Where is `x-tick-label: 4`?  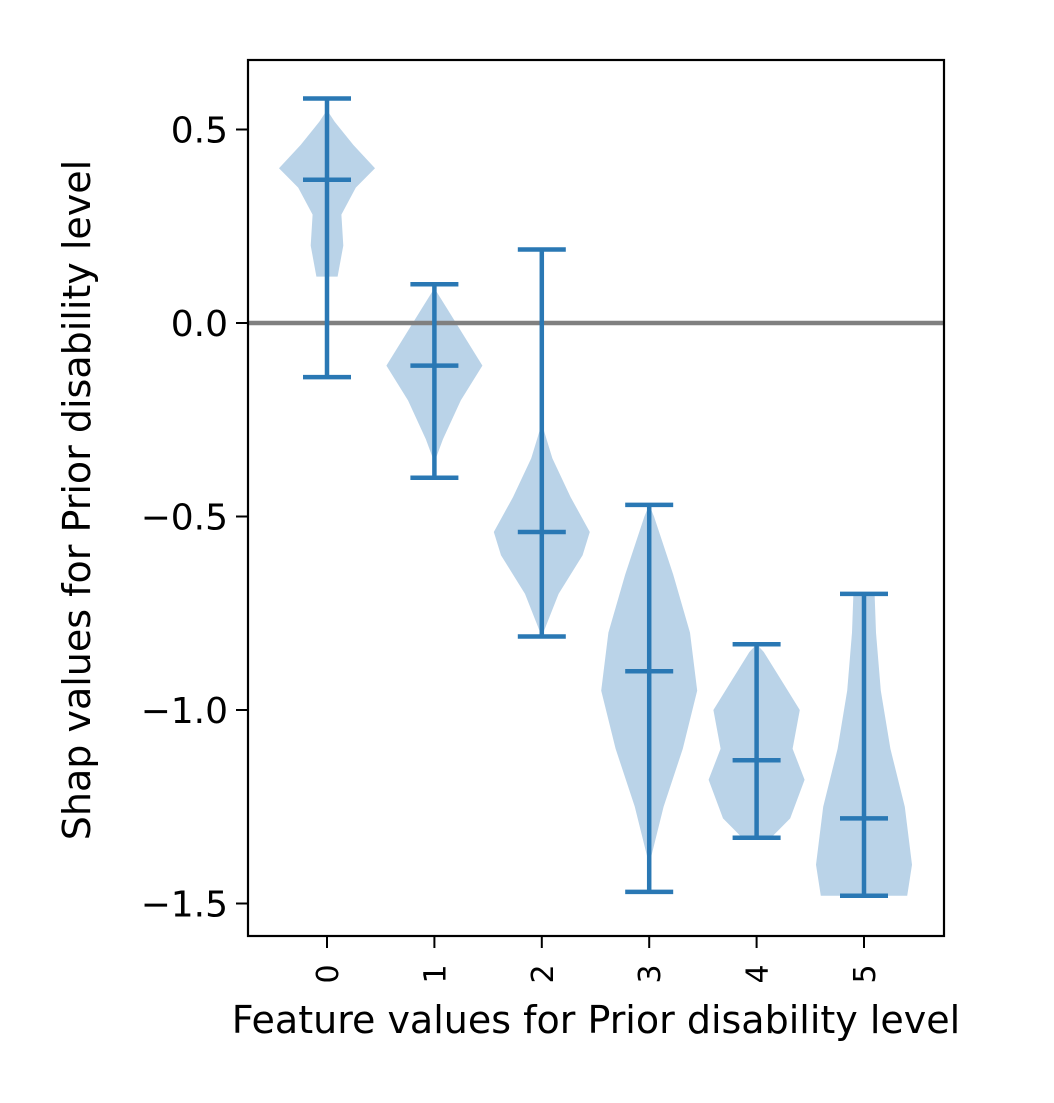
x-tick-label: 4 is located at coordinates (758, 973).